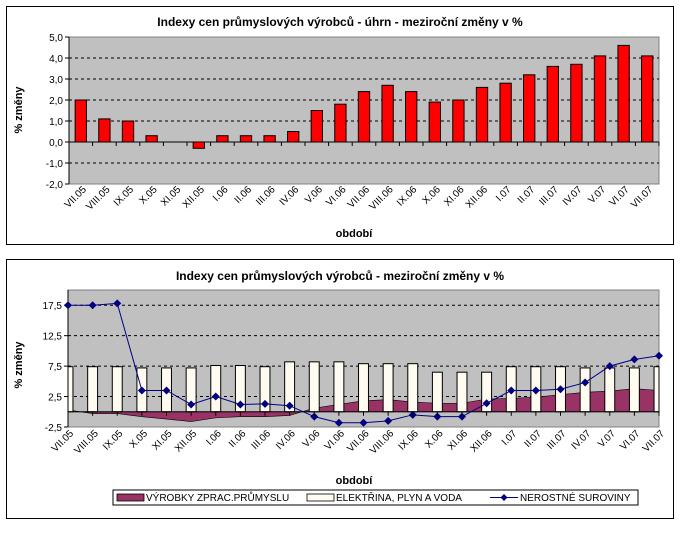 This screenshot has height=536, width=680. Describe the element at coordinates (54, 428) in the screenshot. I see `bottom-ytick-label: -2,5` at that location.